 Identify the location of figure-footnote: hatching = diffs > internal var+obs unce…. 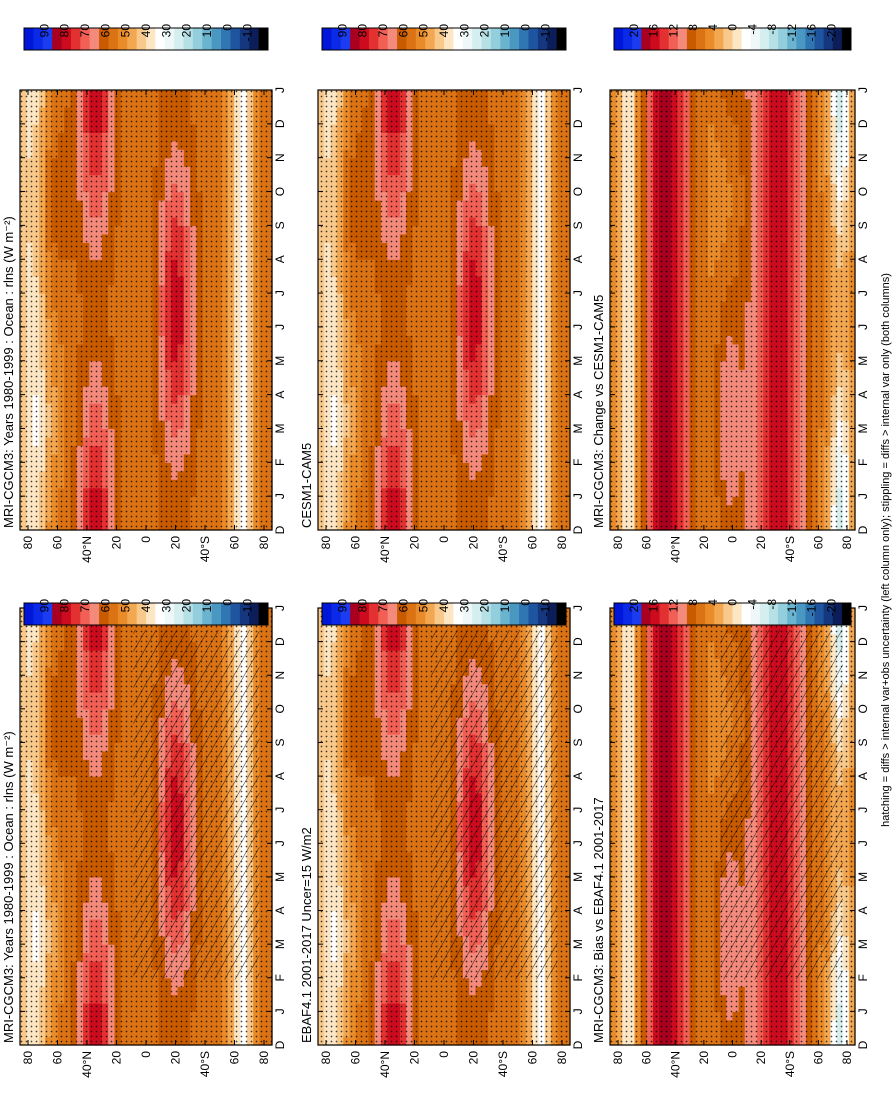
(886, 550).